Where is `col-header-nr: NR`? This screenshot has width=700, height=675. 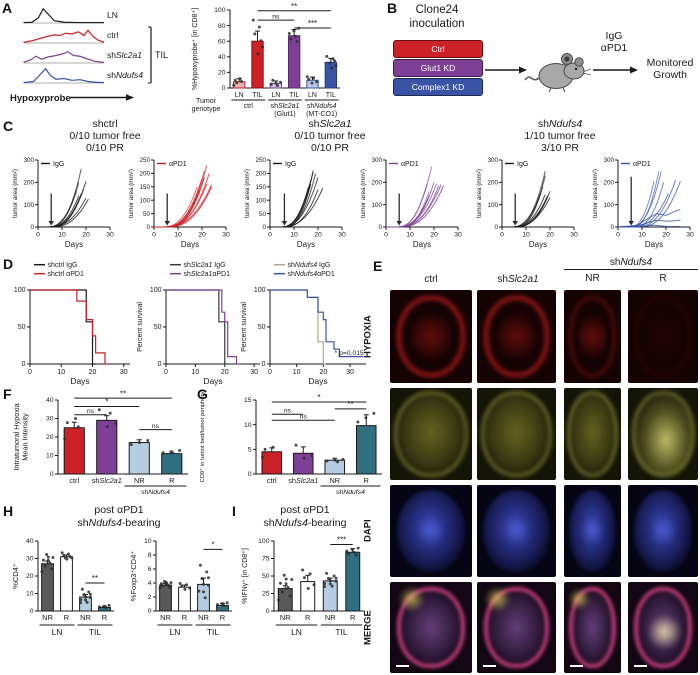 col-header-nr: NR is located at coordinates (592, 278).